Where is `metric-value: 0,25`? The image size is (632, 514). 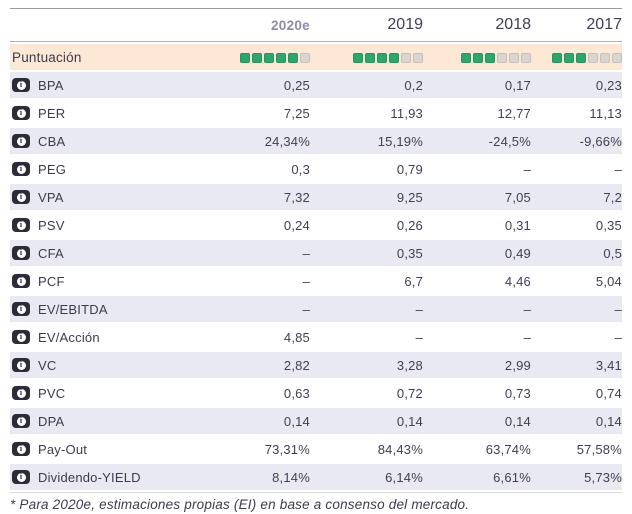 metric-value: 0,25 is located at coordinates (296, 85).